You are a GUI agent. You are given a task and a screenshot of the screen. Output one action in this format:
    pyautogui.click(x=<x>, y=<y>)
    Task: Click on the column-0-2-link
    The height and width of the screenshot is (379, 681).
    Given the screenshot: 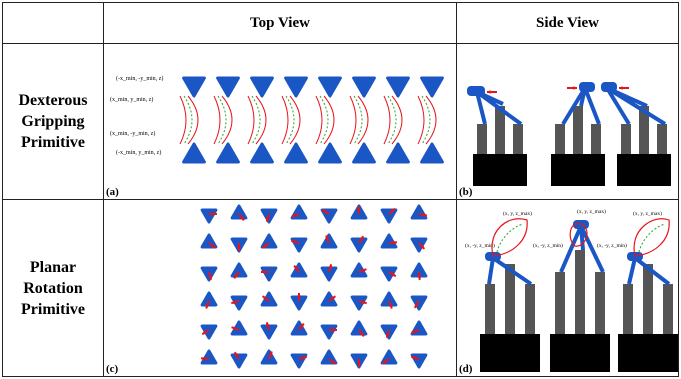 What is the action you would take?
    pyautogui.click(x=518, y=139)
    